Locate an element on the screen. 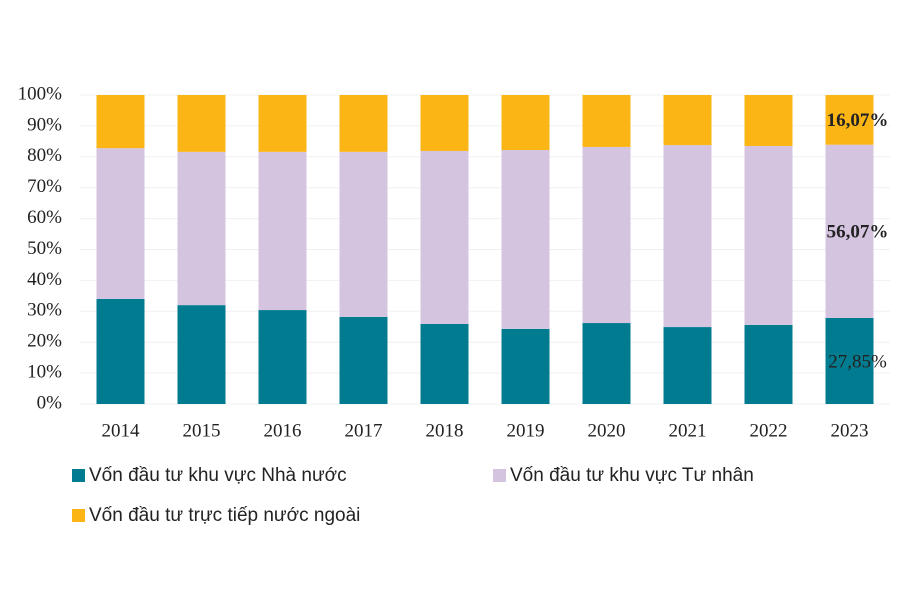 The image size is (900, 600). legend-label: Vốn đầu tư khu vực Nhà nước is located at coordinates (218, 475).